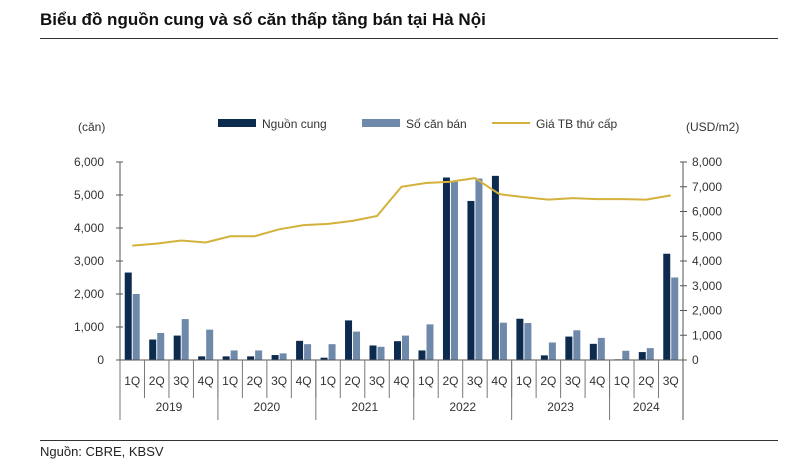 The image size is (800, 468). What do you see at coordinates (577, 124) in the screenshot?
I see `legend-label: Giá TB thứ cấp` at bounding box center [577, 124].